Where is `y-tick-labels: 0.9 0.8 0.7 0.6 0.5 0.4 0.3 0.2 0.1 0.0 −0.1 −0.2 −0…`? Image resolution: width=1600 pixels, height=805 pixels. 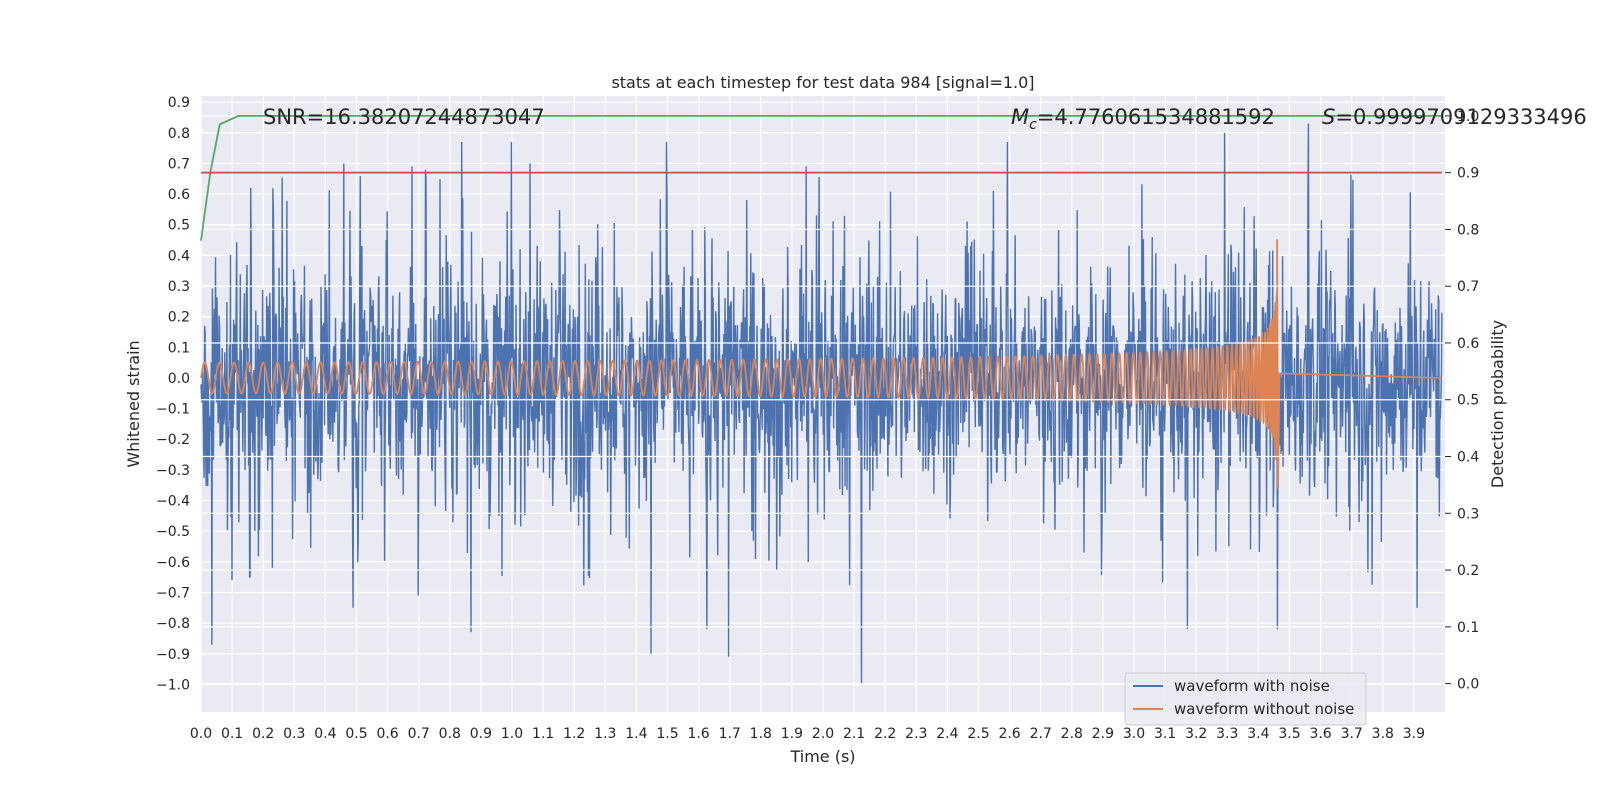
y-tick-labels: 0.9 0.8 0.7 0.6 0.5 0.4 0.3 0.2 0.1 0.0 −0.1 −0.2 −0… is located at coordinates (173, 394).